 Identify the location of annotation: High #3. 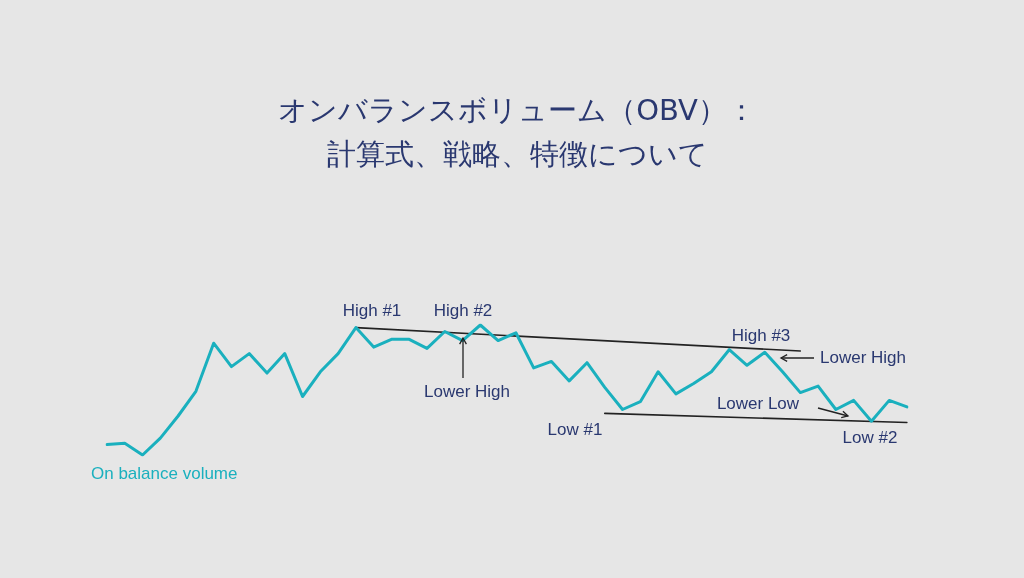
(761, 335).